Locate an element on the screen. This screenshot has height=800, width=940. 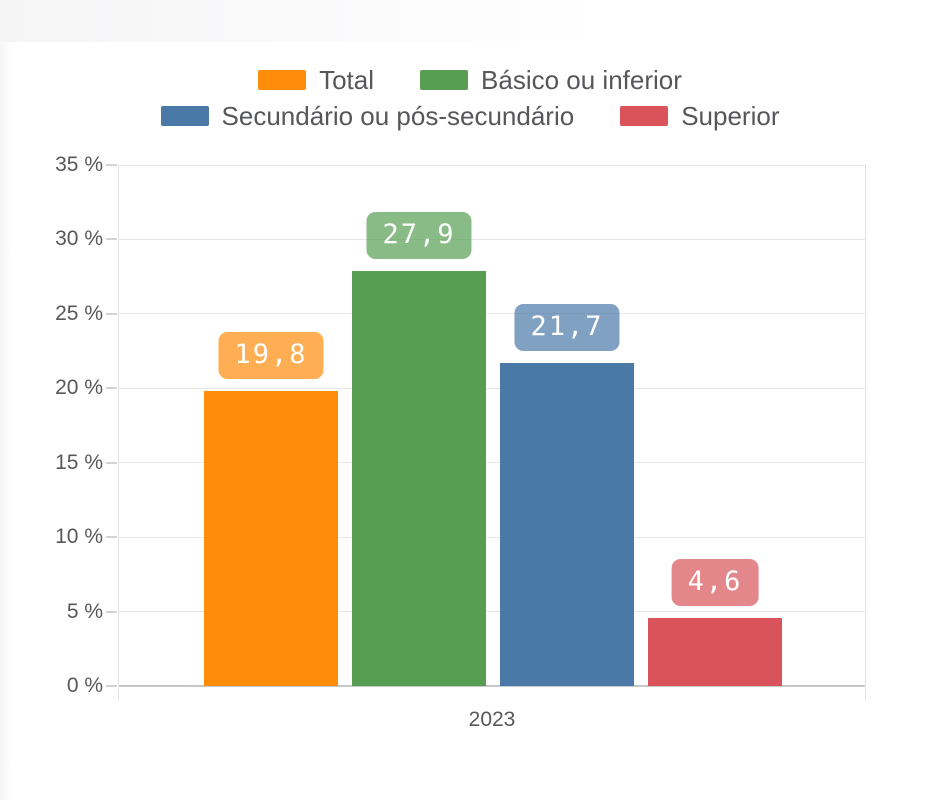
legend-label: Básico ou inferior is located at coordinates (581, 80).